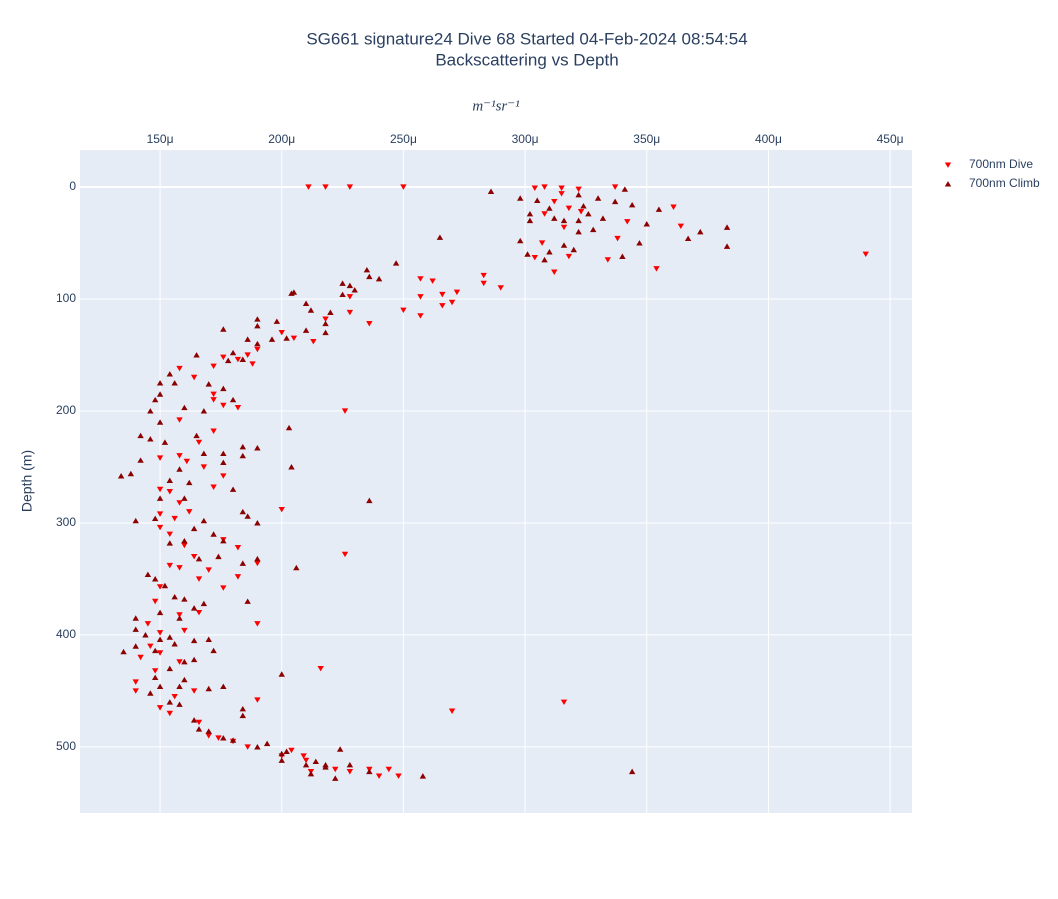 Image resolution: width=1058 pixels, height=899 pixels. I want to click on legend-marker, so click(948, 165).